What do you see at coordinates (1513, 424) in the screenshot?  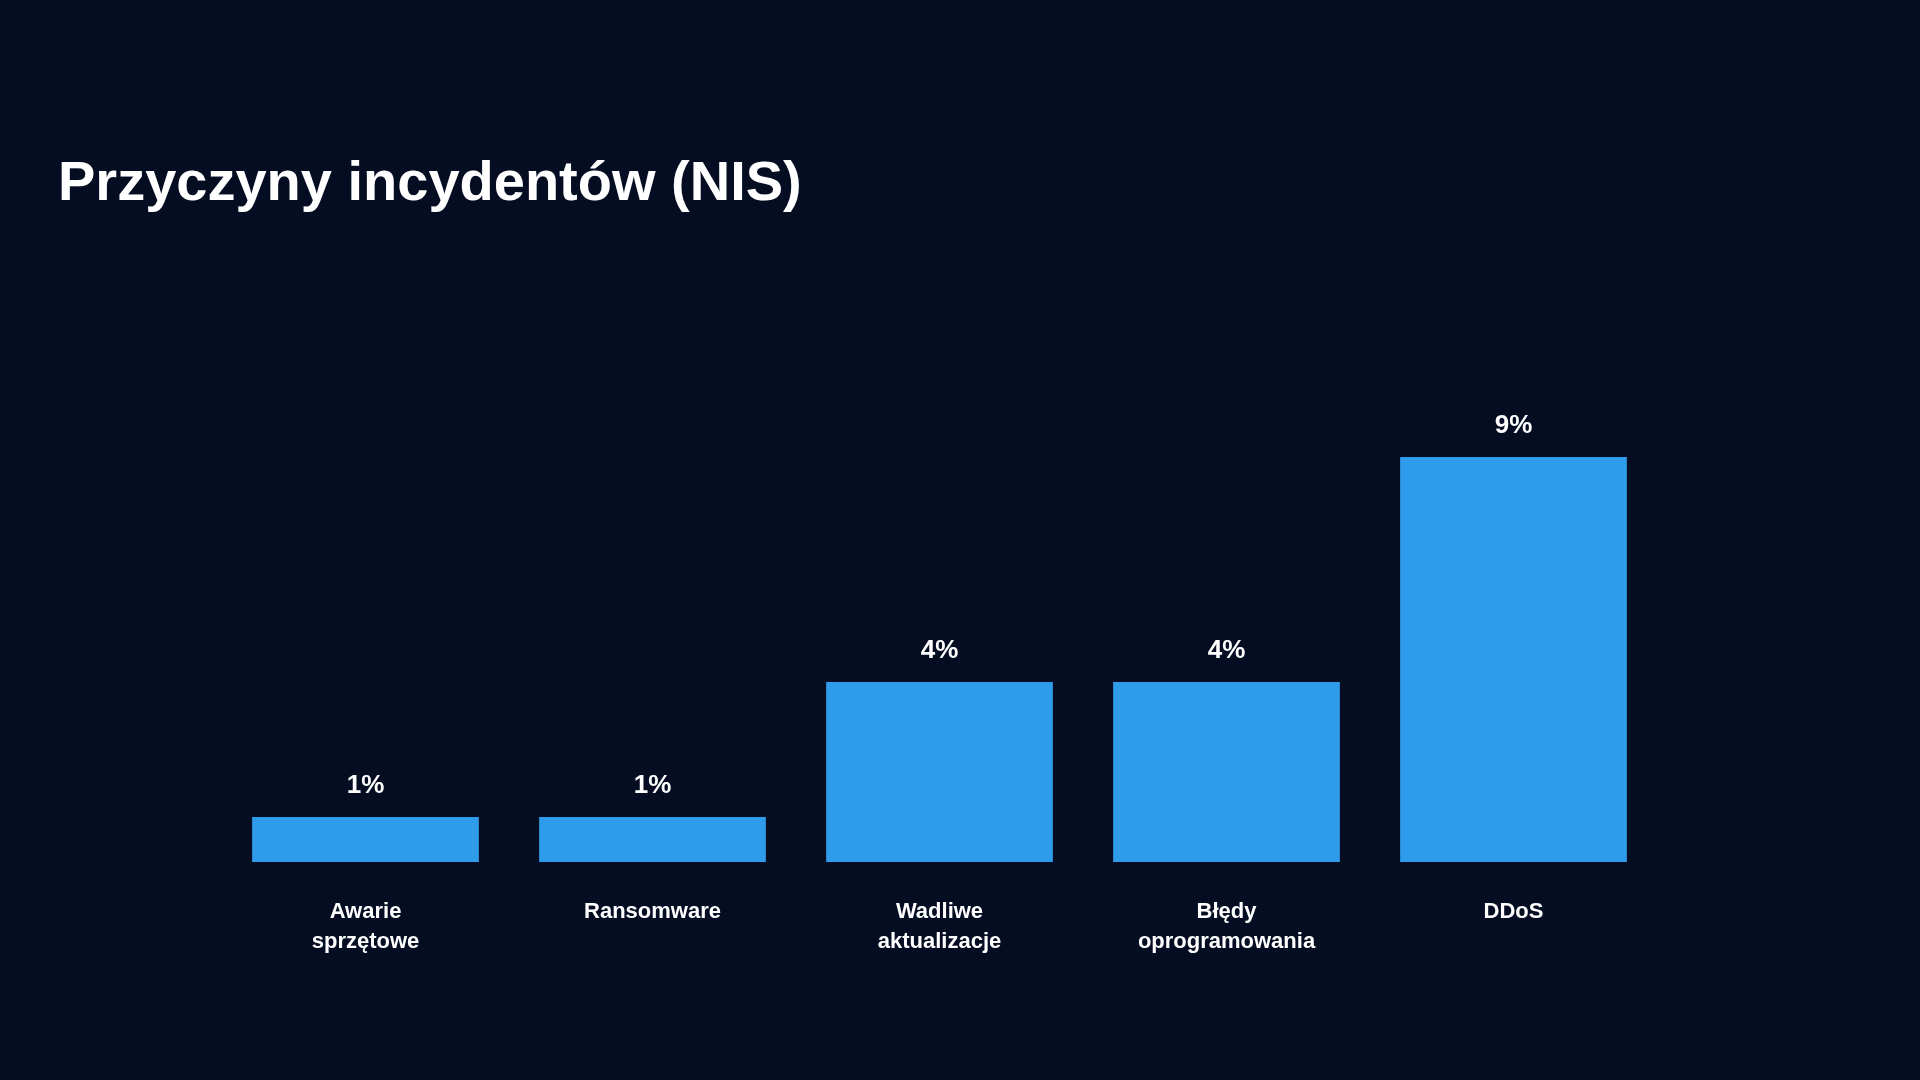 I see `data-label: 9%` at bounding box center [1513, 424].